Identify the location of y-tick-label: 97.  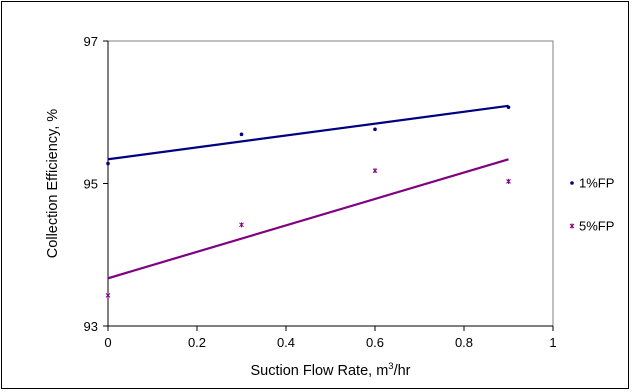
(91, 41).